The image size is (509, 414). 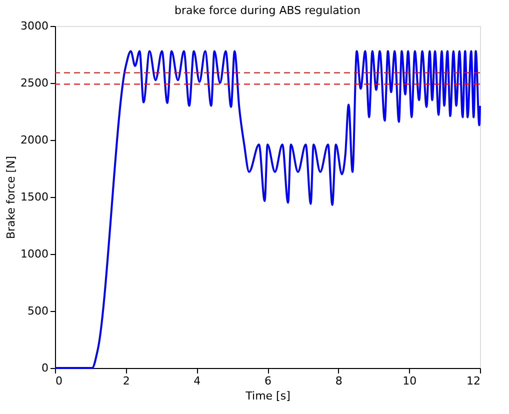 I want to click on y-axis-title: Brake force [N], so click(x=11, y=198).